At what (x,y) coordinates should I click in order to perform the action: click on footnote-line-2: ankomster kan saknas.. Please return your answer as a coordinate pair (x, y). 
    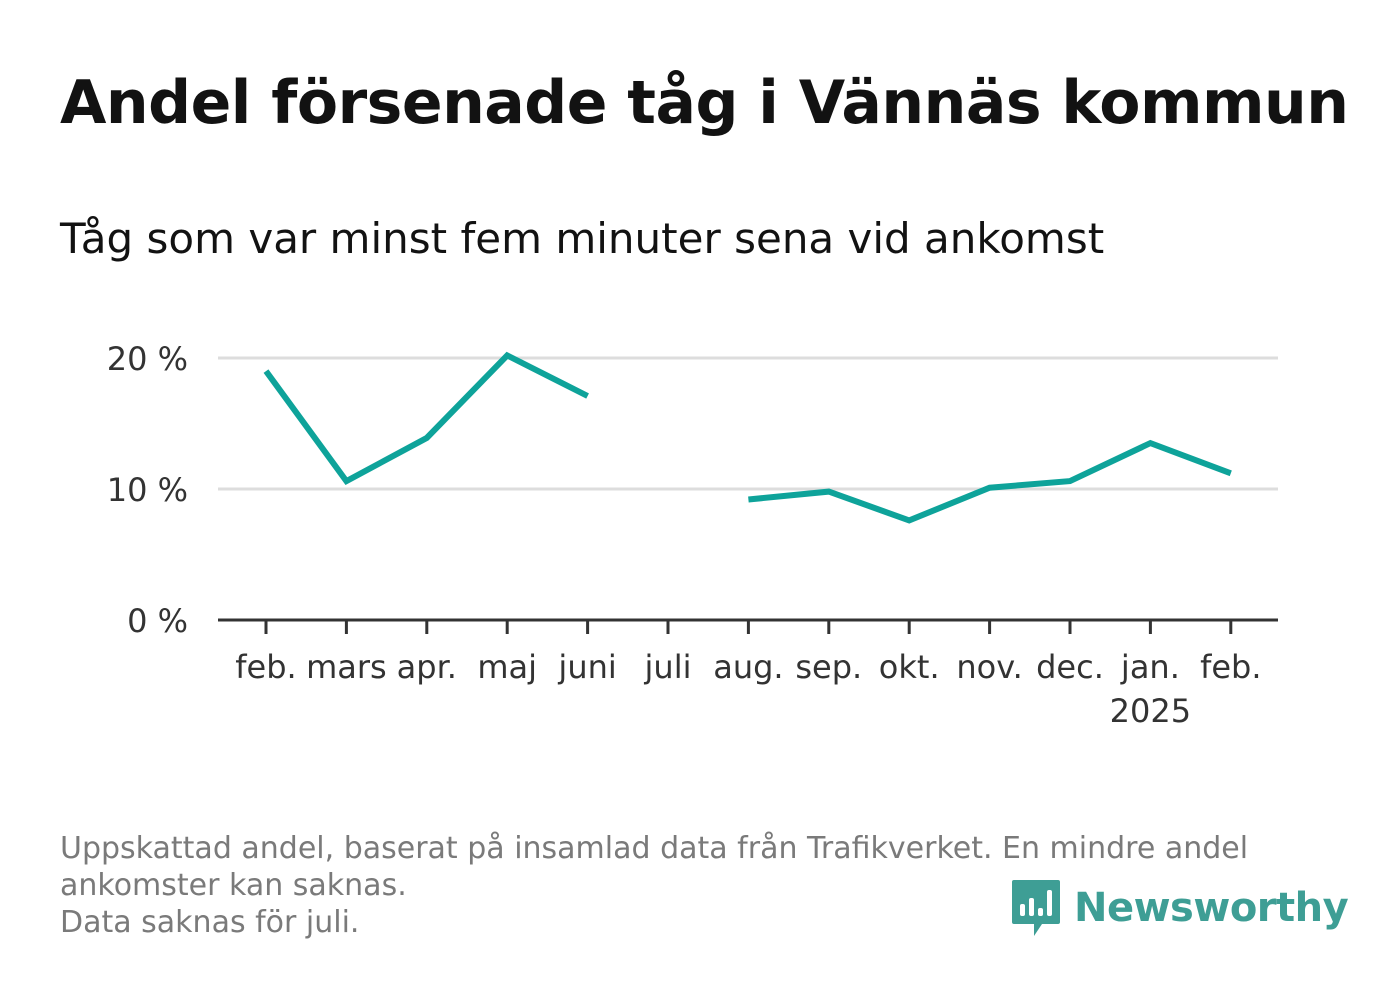
    Looking at the image, I should click on (233, 885).